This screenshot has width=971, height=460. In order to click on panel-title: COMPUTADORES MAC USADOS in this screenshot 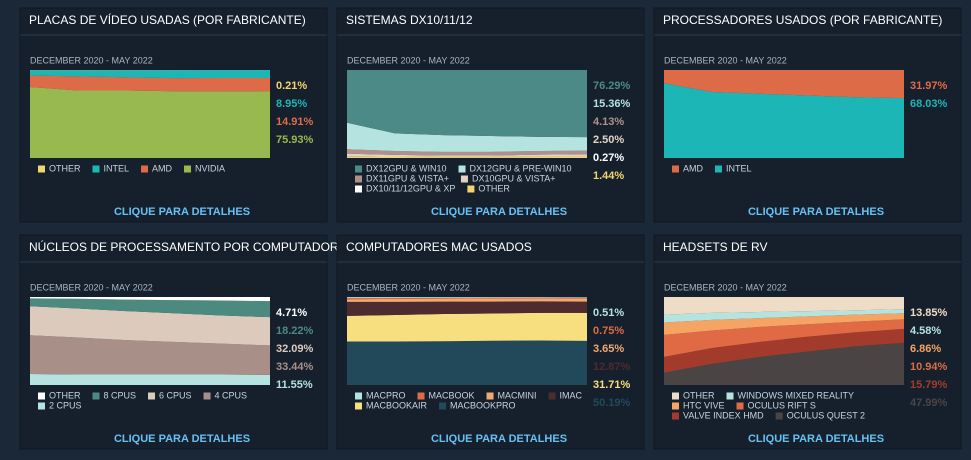, I will do `click(439, 247)`.